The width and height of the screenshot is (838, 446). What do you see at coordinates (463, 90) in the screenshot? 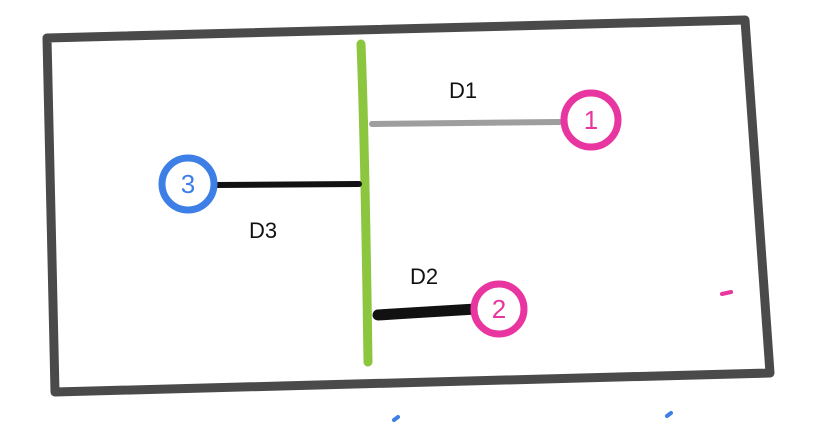
I see `label-d1: D1` at bounding box center [463, 90].